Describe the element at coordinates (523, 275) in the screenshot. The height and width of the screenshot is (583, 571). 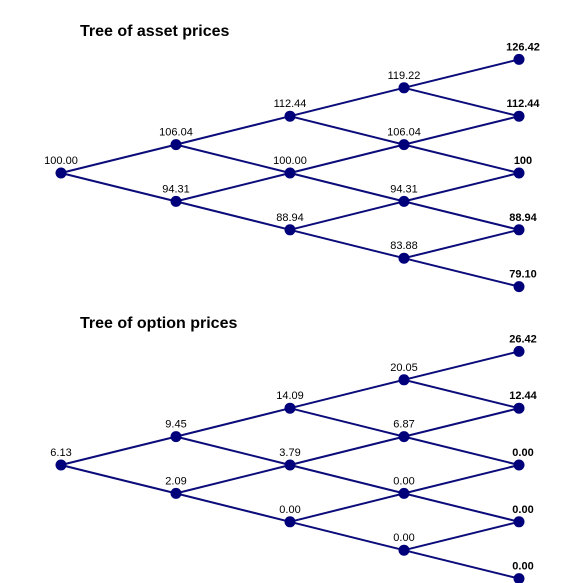
I see `asset-node-label-4-4: 79.10` at that location.